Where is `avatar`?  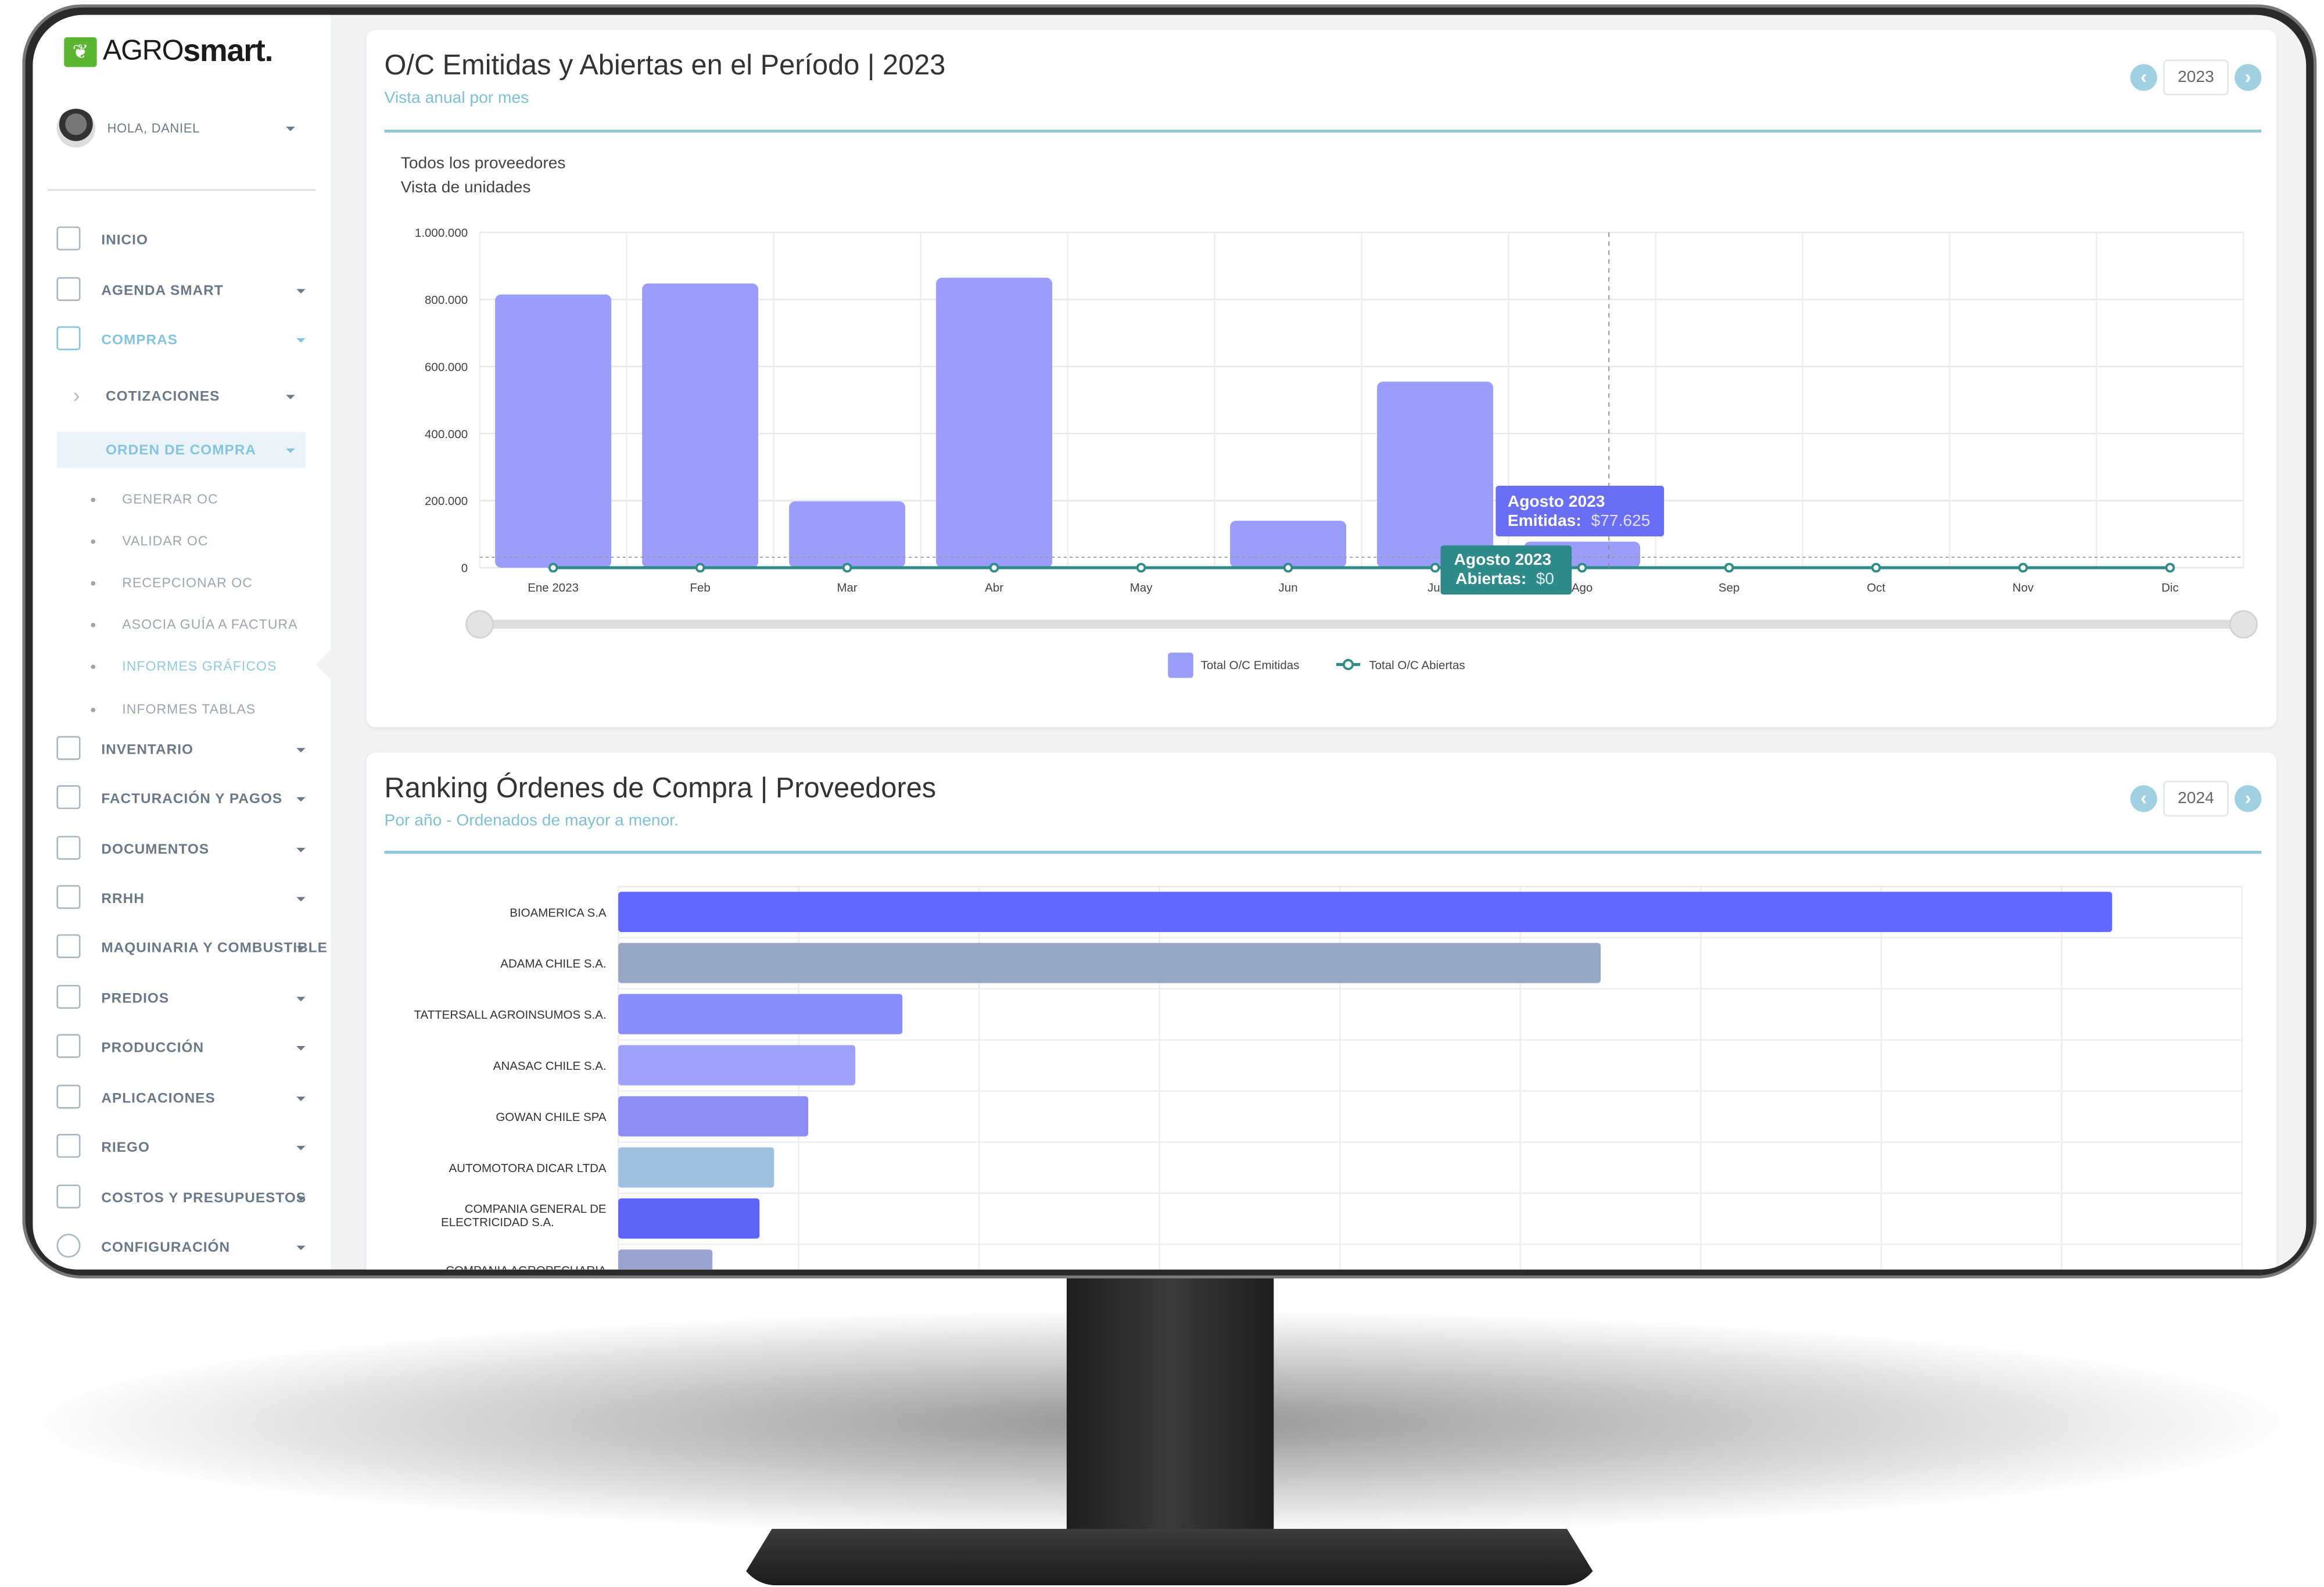
avatar is located at coordinates (76, 128).